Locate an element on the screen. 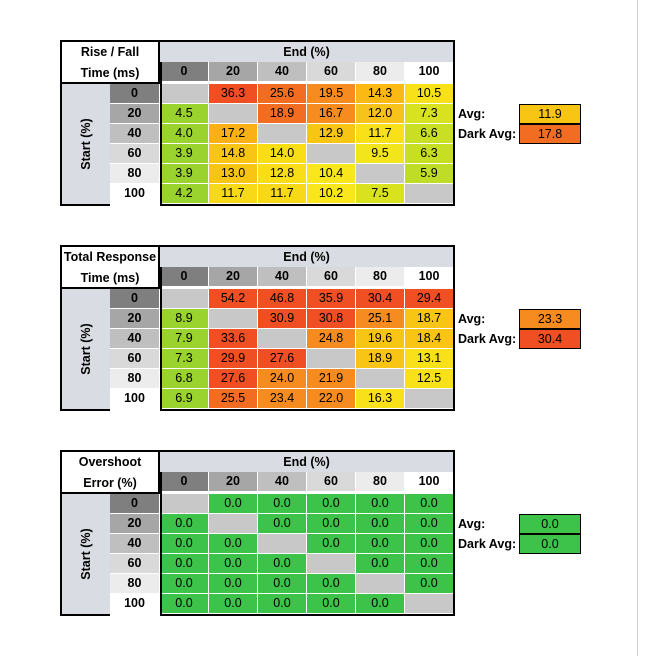 The width and height of the screenshot is (646, 656). table-title-line2: Error (%) is located at coordinates (110, 483).